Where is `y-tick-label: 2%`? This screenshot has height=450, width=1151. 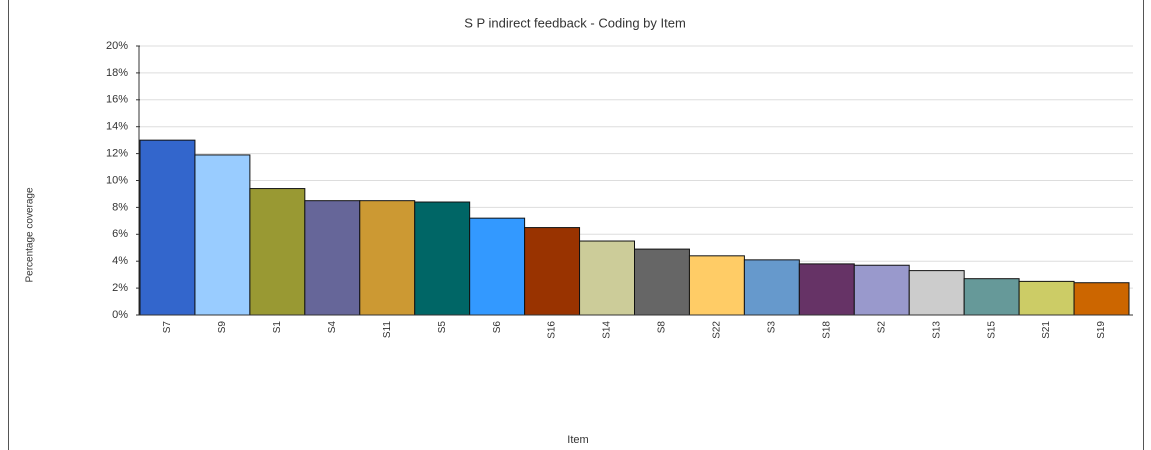
y-tick-label: 2% is located at coordinates (120, 288).